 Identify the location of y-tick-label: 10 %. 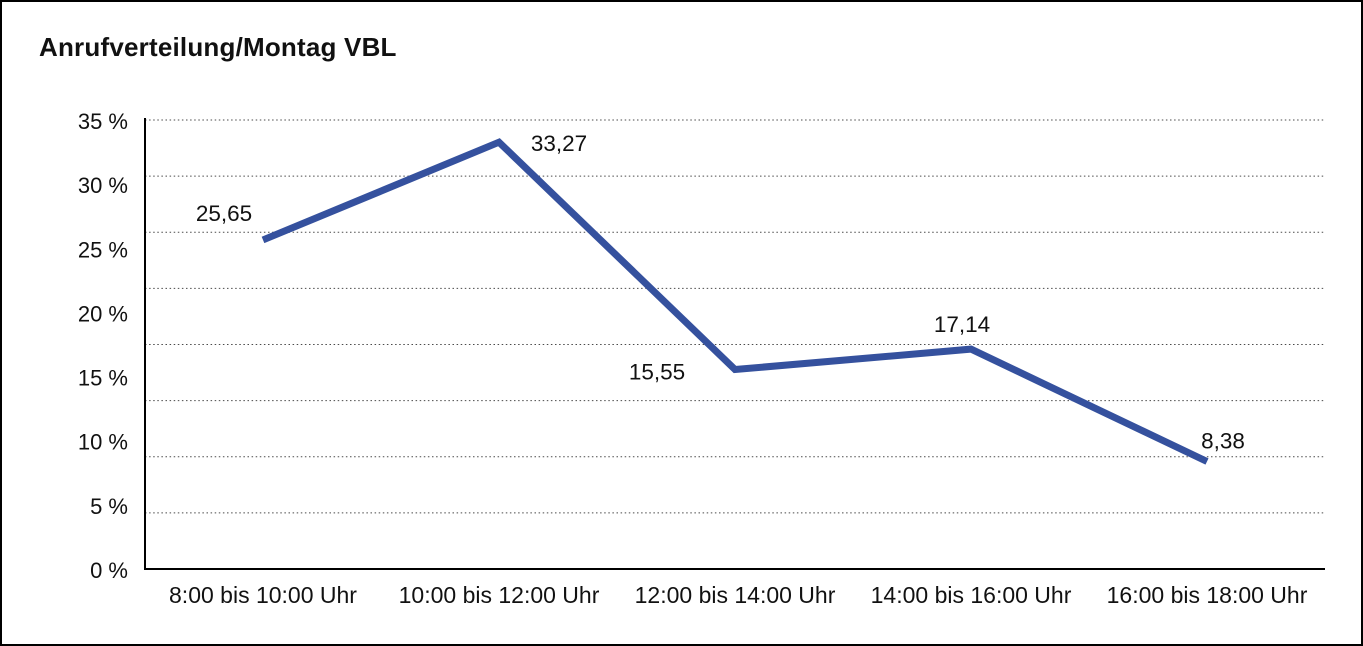
(103, 442).